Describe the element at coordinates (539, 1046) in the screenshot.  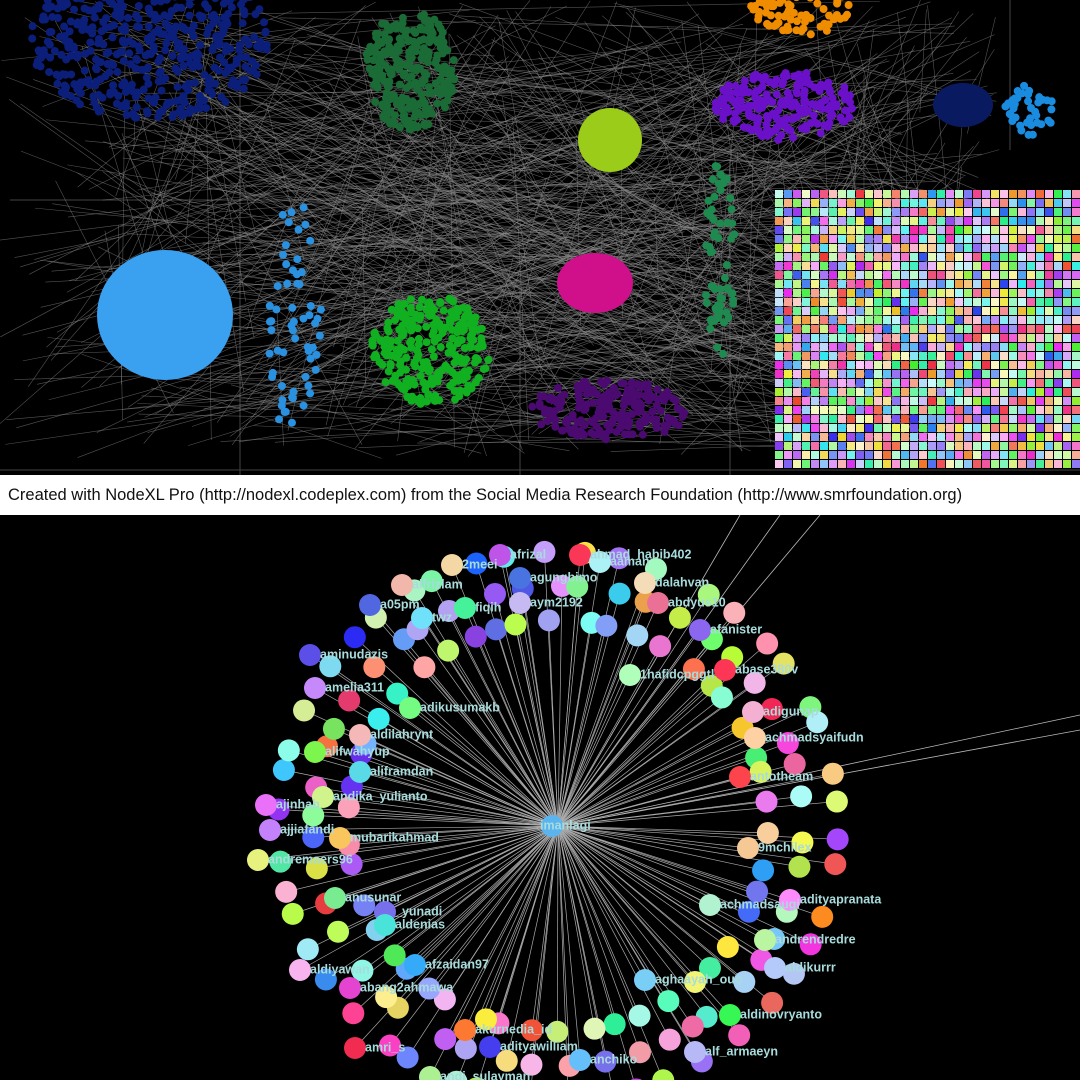
I see `node-label: adityawilliam` at that location.